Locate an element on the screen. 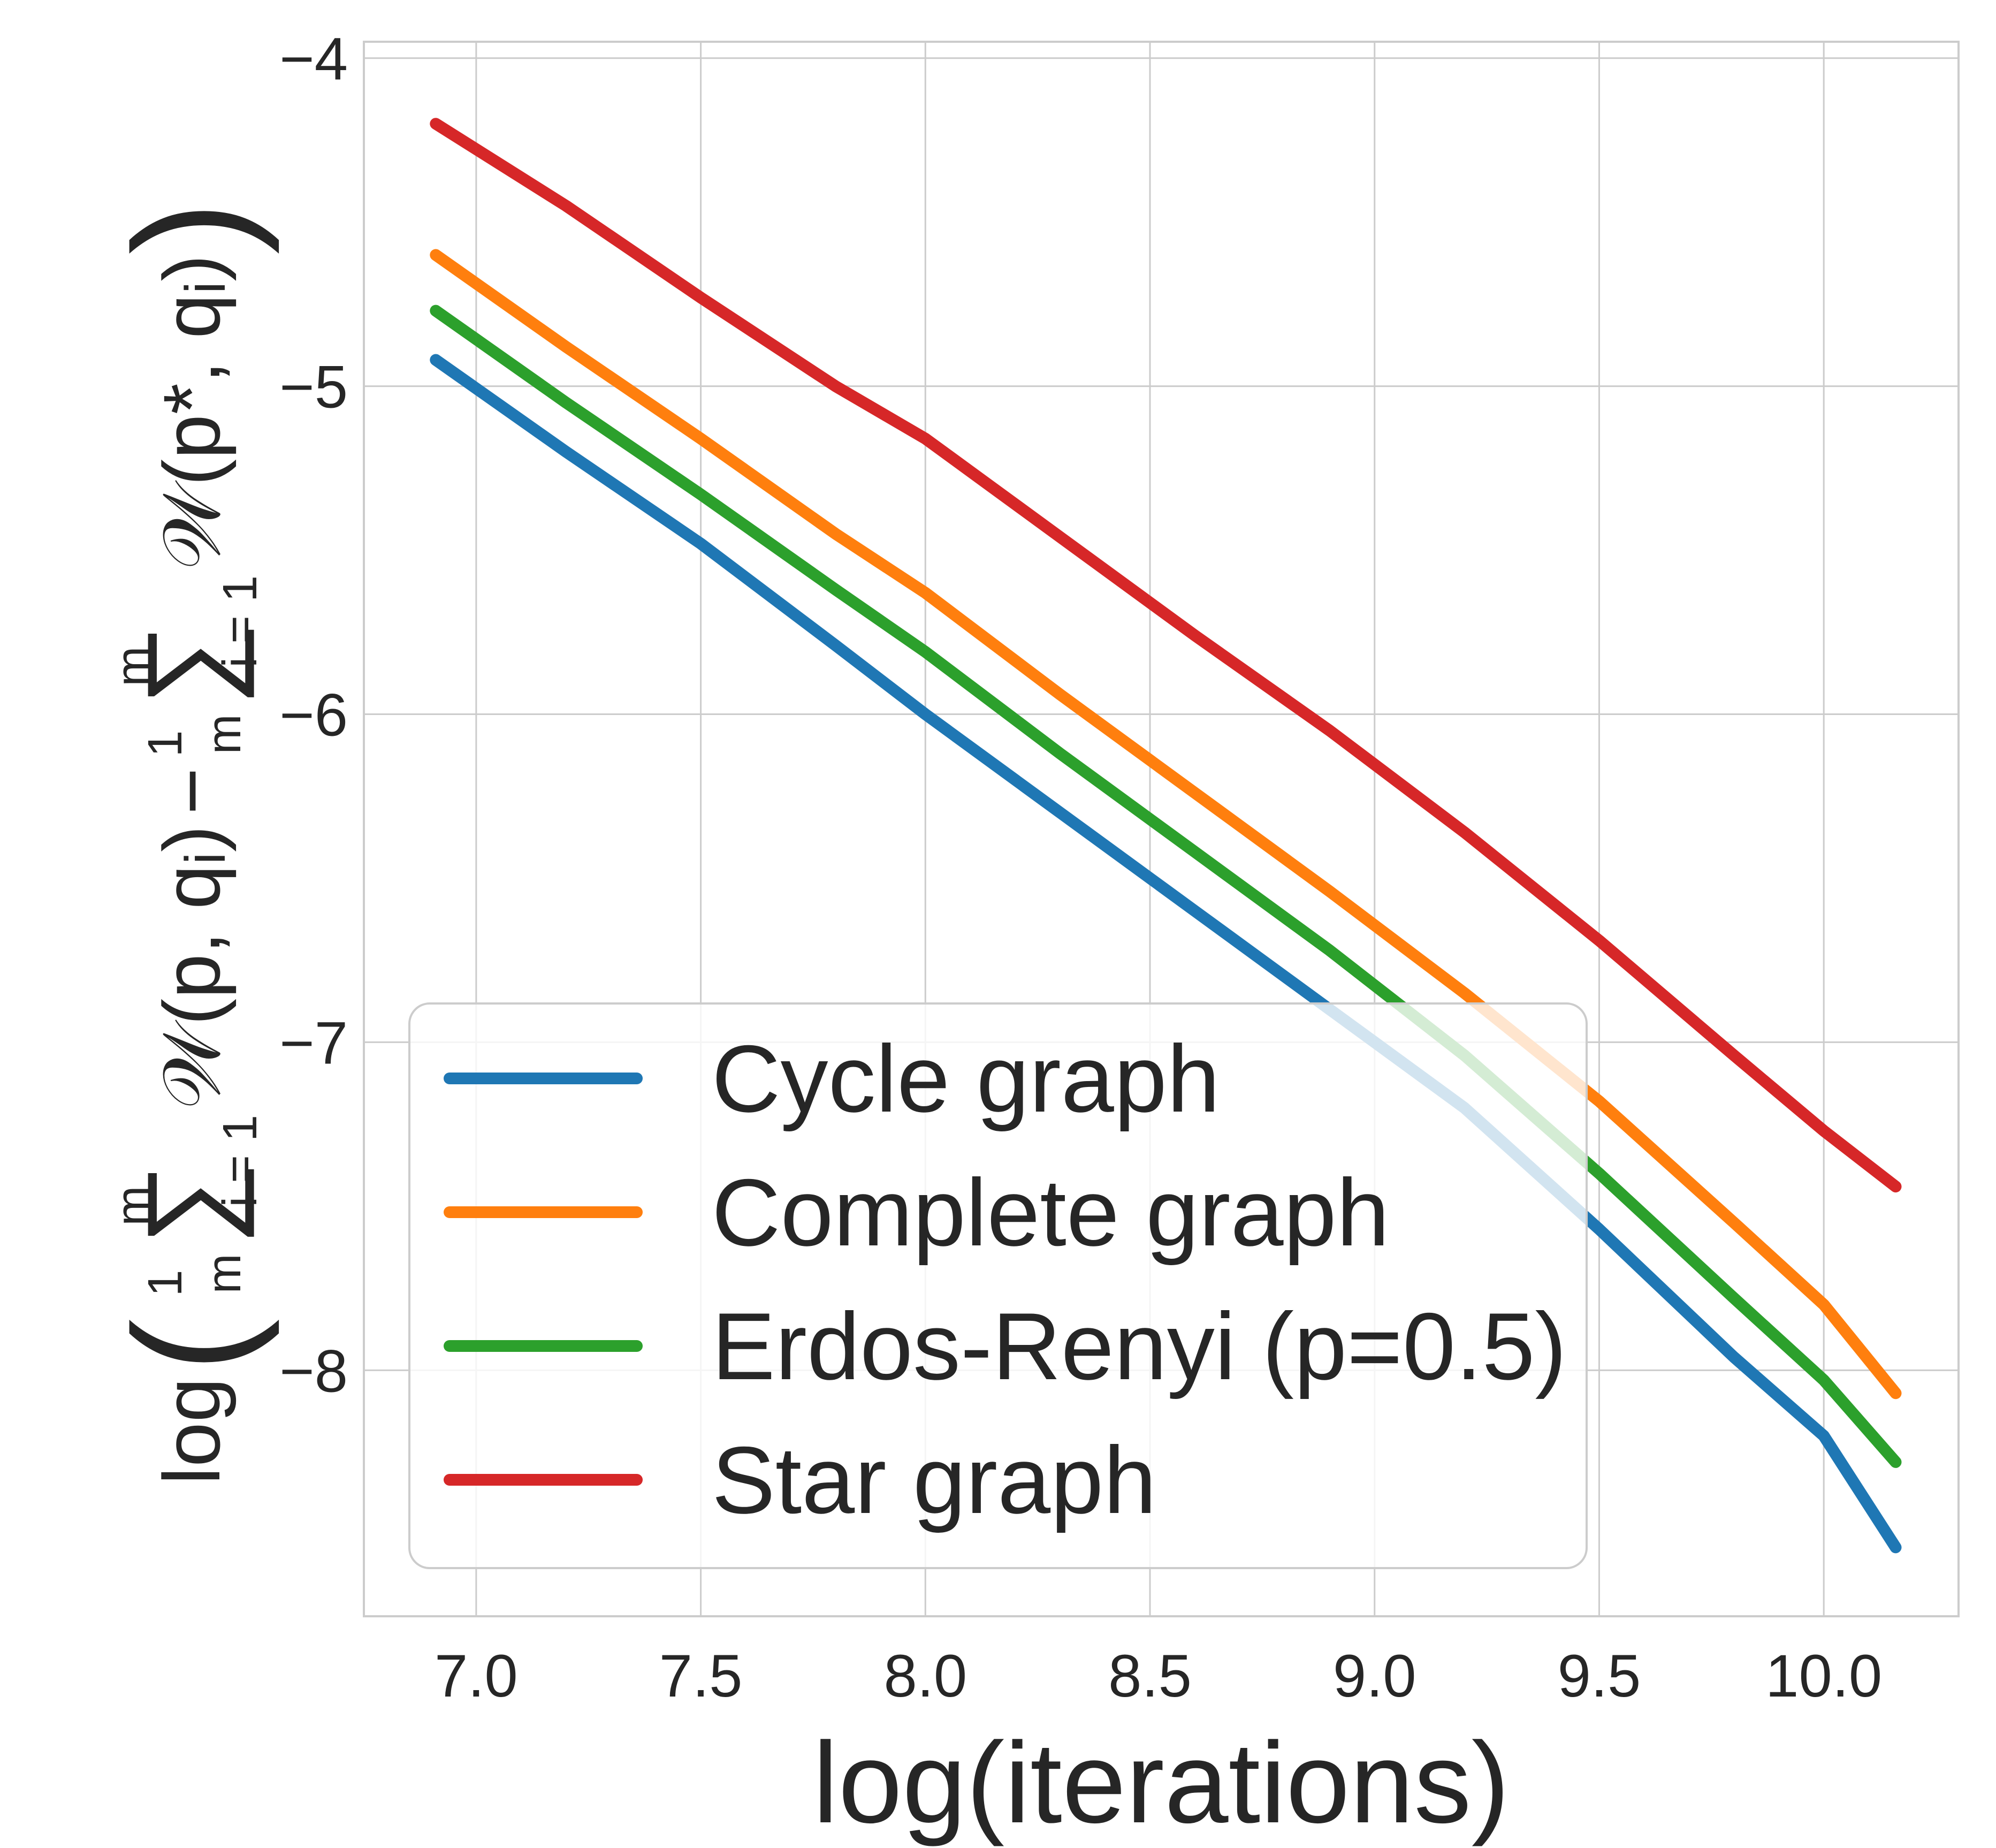  x-tick-label: 10.0 is located at coordinates (1823, 1675).